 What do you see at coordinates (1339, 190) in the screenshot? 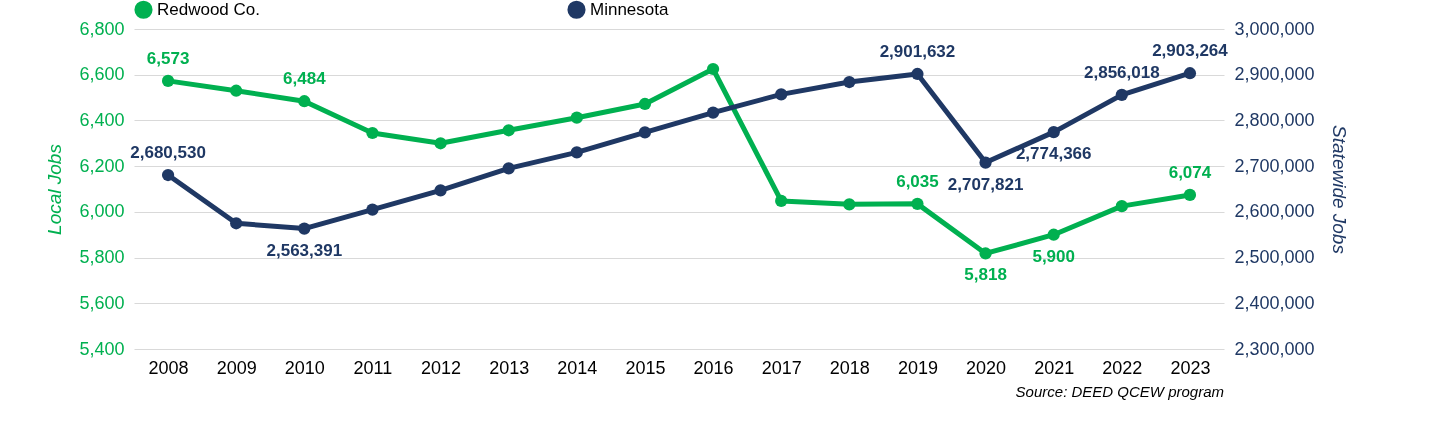
I see `y2-axis-title: Statewide Jobs` at bounding box center [1339, 190].